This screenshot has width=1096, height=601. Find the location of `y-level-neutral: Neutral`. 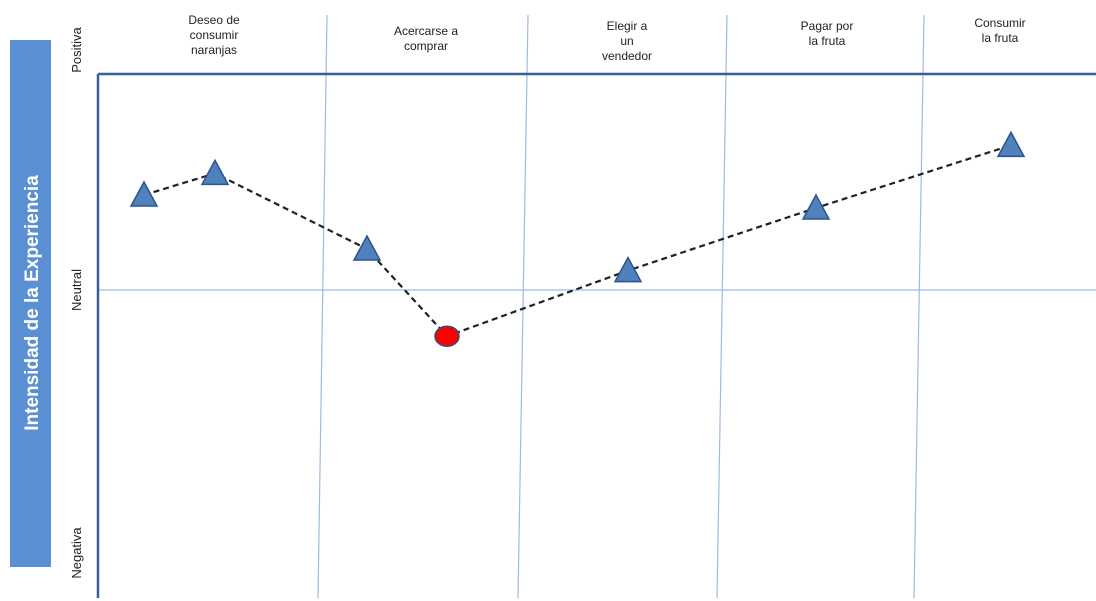

y-level-neutral: Neutral is located at coordinates (76, 290).